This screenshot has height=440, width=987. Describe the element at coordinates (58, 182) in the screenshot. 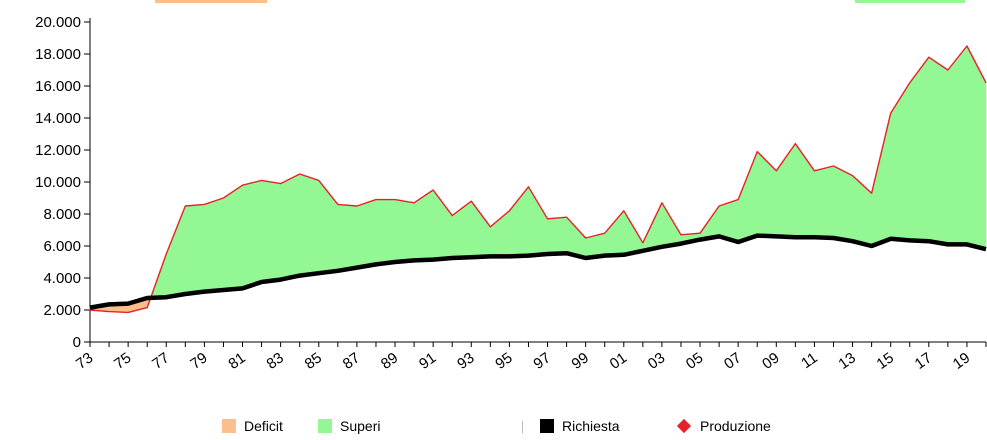

I see `y-tick-label: 10.000` at that location.